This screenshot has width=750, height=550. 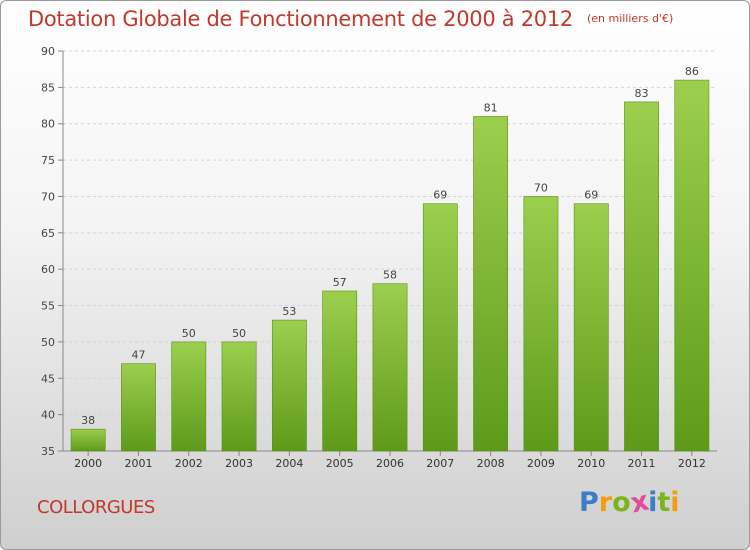 What do you see at coordinates (88, 463) in the screenshot?
I see `x-tick-label-2000: 2000` at bounding box center [88, 463].